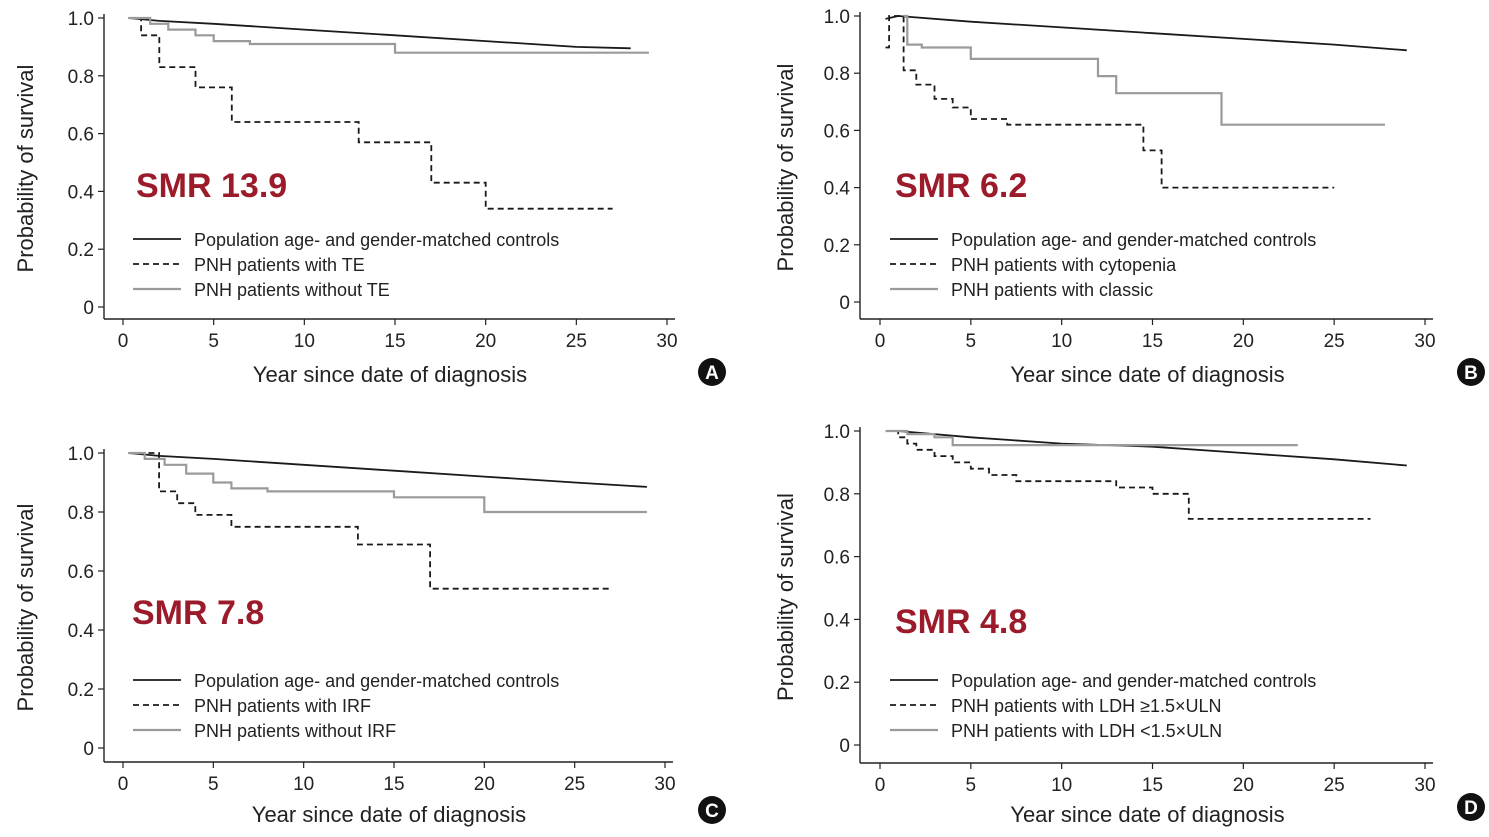 This screenshot has width=1489, height=837. I want to click on smr-annotation: SMR 4.8, so click(961, 622).